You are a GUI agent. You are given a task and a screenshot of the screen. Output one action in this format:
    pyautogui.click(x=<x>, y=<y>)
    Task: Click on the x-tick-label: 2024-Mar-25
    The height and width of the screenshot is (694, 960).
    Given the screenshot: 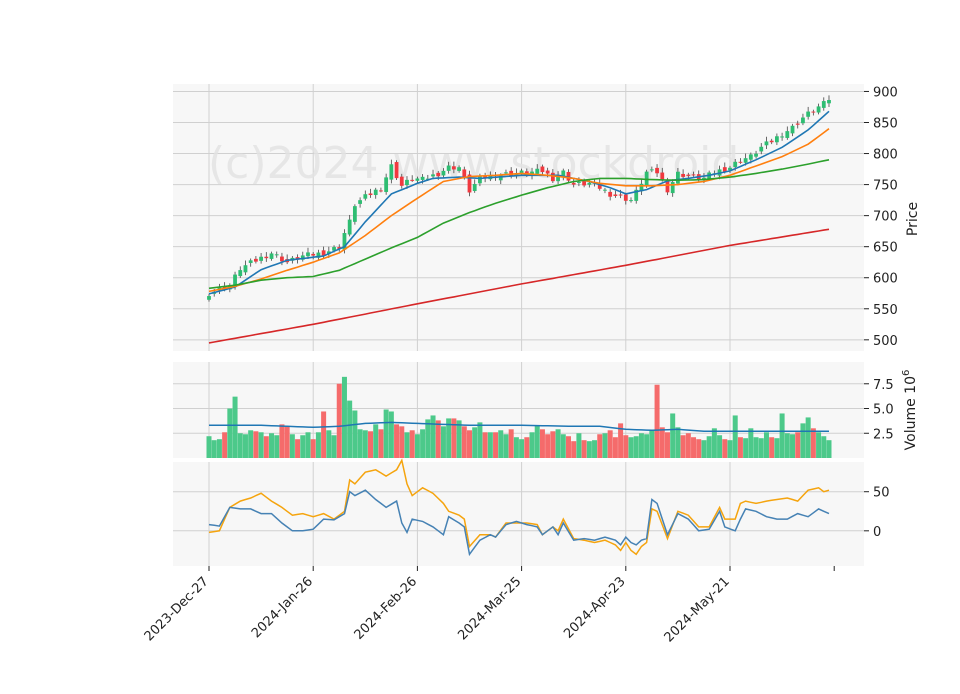 What is the action you would take?
    pyautogui.click(x=489, y=608)
    